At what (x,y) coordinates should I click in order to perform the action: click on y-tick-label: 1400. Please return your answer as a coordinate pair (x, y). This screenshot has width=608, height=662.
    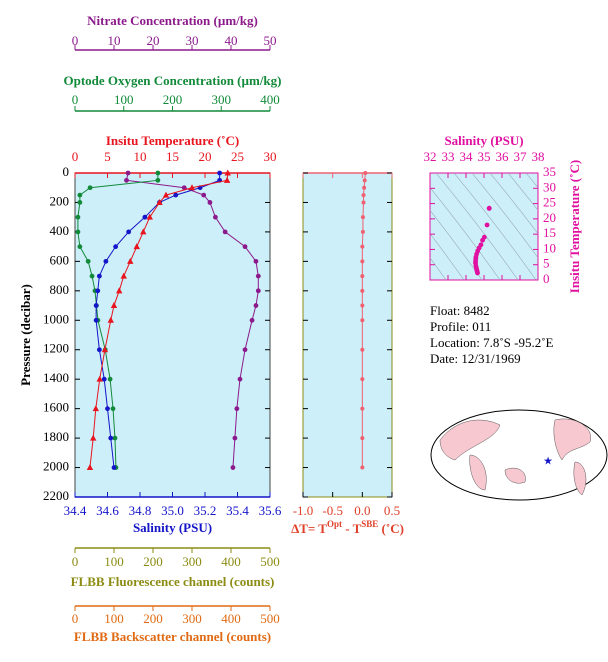
    Looking at the image, I should click on (56, 377).